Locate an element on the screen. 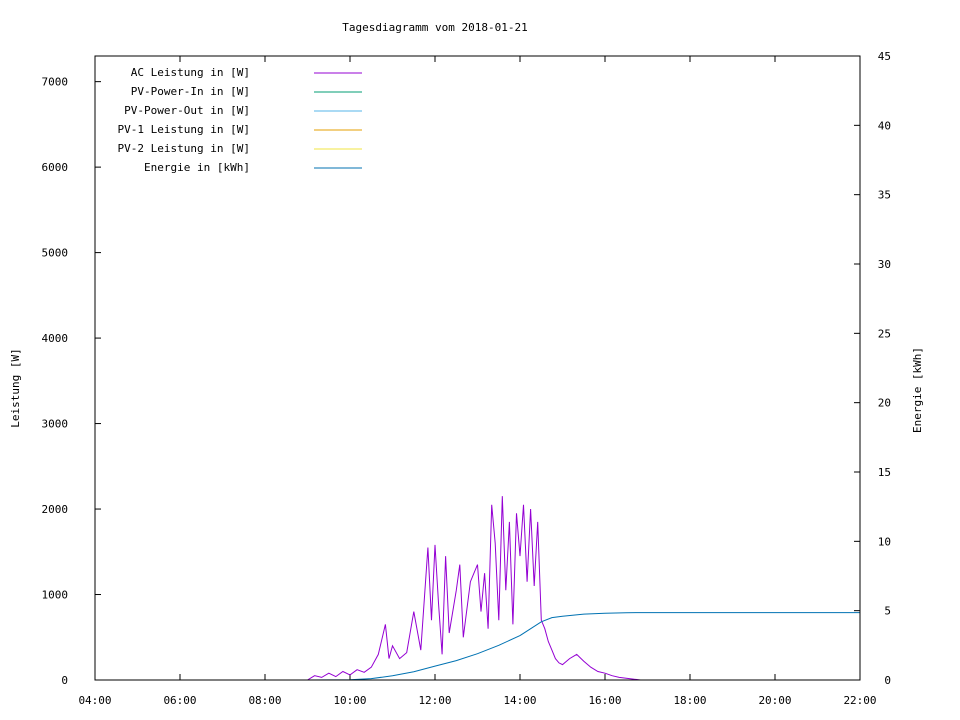  series-layer is located at coordinates (583, 588).